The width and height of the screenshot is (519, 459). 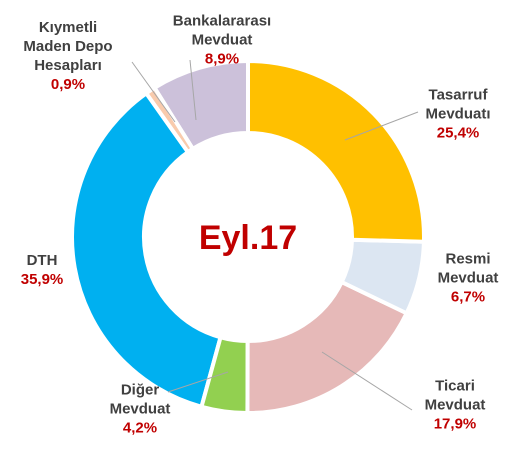 I want to click on data-label: Ticari Mevduat 17,9%, so click(x=455, y=405).